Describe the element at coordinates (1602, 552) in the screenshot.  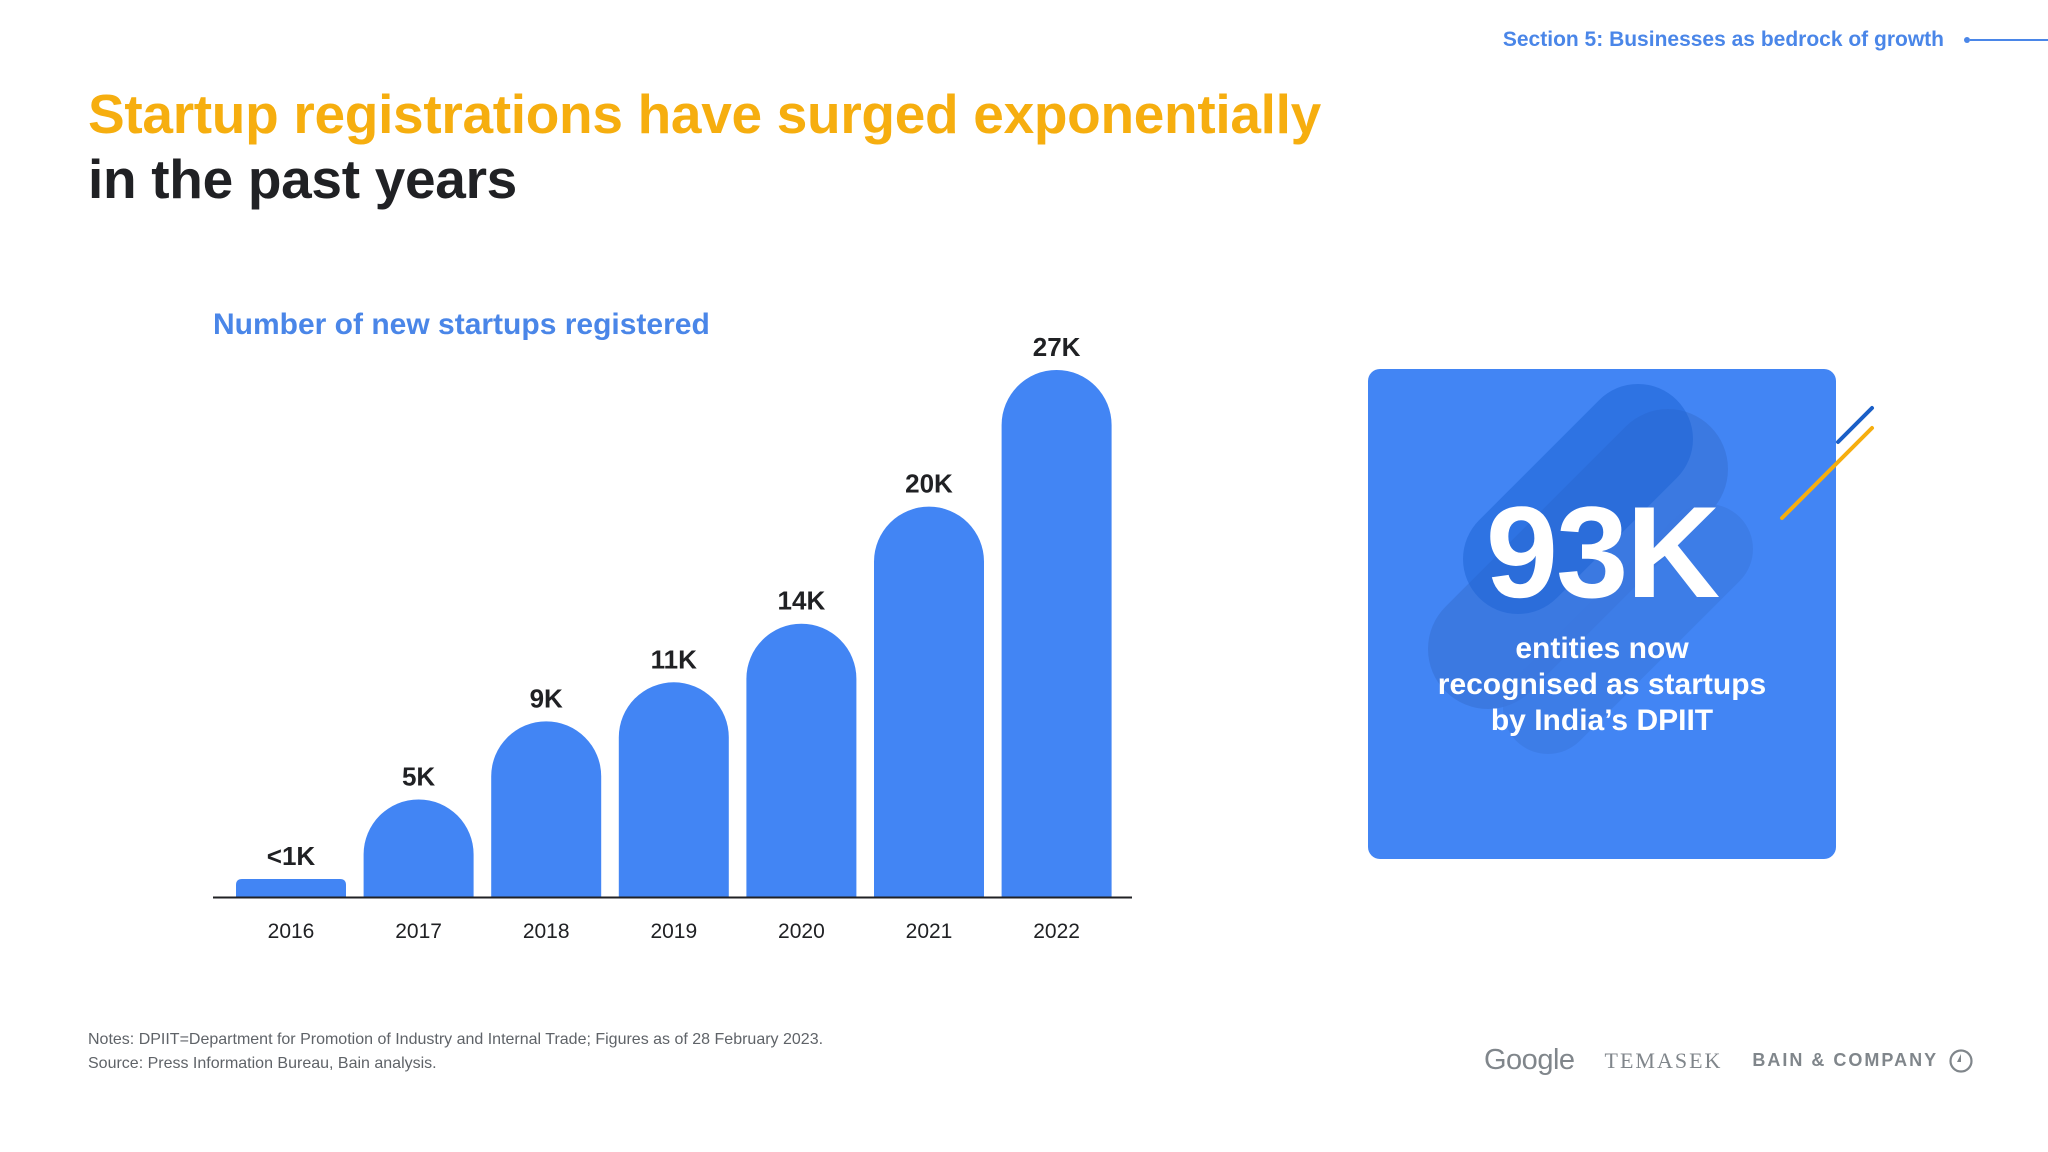
I see `stat-value: 93K` at that location.